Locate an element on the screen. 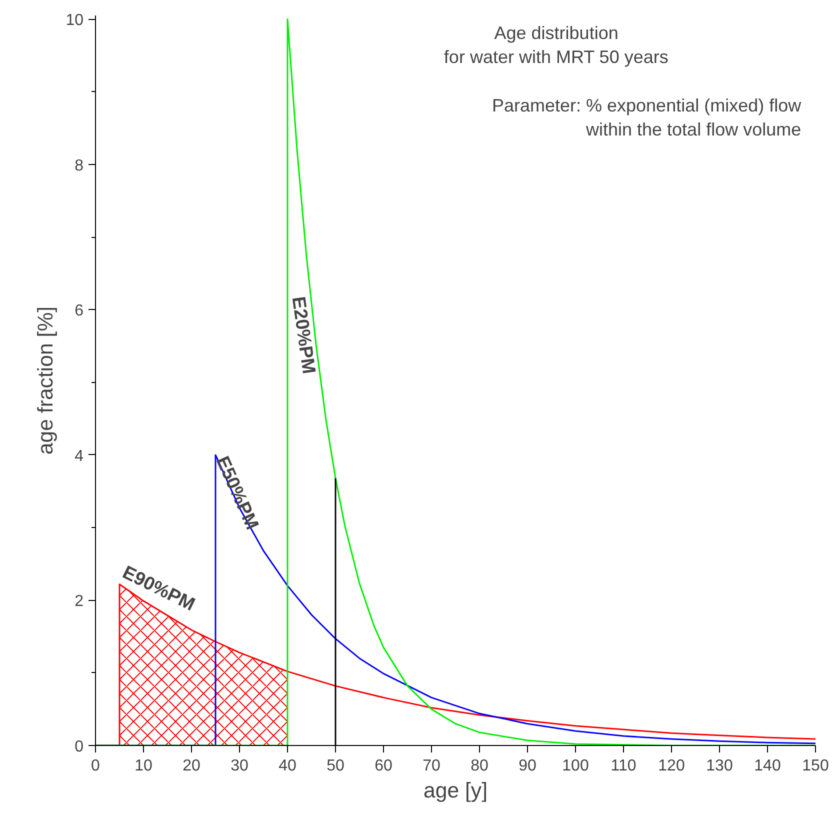 This screenshot has width=835, height=815. y-tick-label: 6 is located at coordinates (79, 311).